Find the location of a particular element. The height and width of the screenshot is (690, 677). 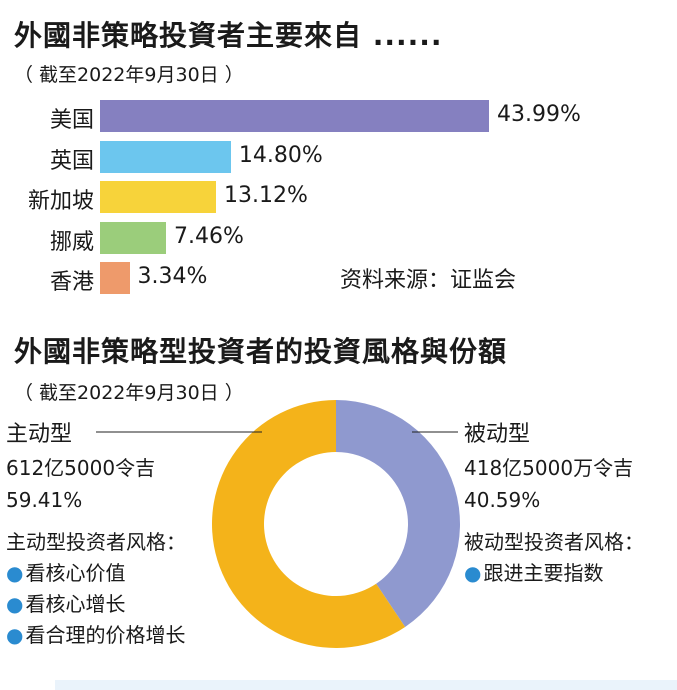

active-amount: 612亿5000令吉 is located at coordinates (81, 468).